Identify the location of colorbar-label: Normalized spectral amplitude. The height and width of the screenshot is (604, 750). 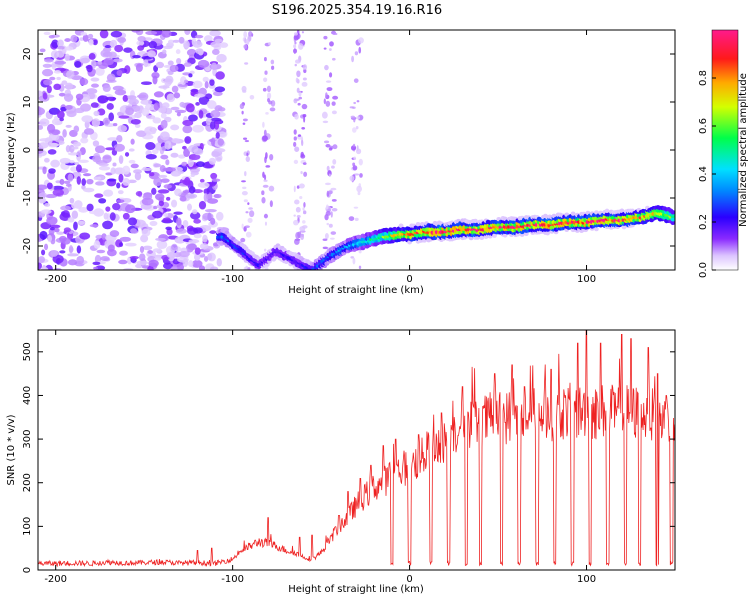
(743, 150).